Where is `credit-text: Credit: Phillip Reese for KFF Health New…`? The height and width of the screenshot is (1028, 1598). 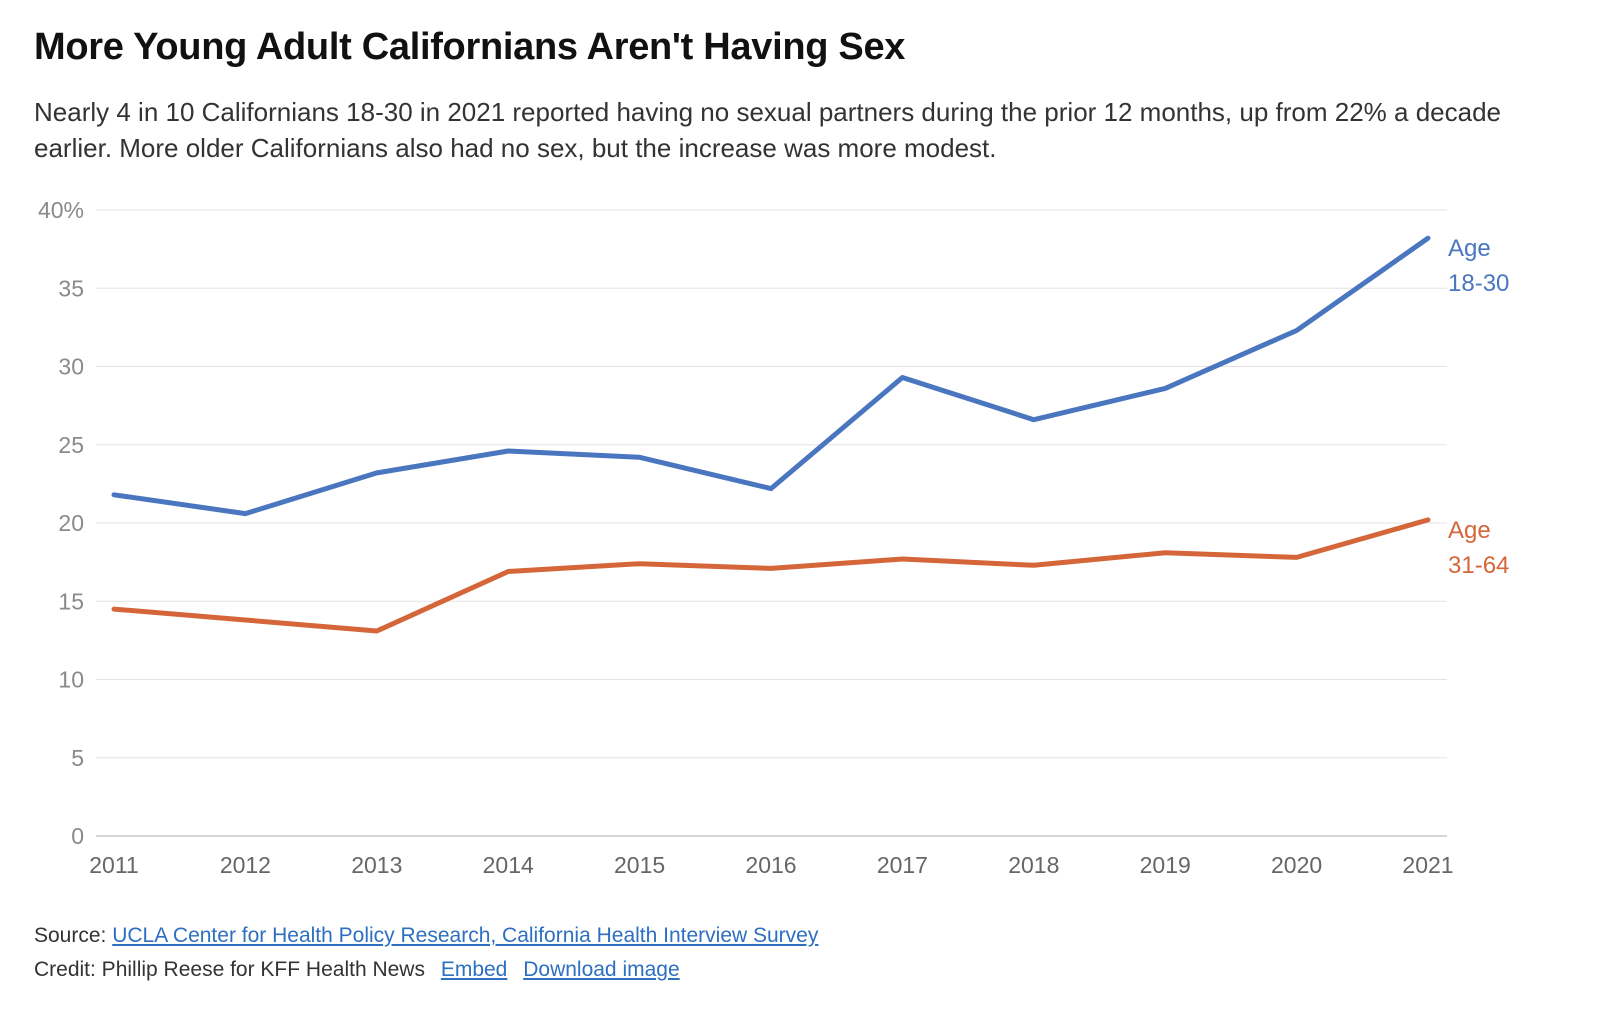 credit-text: Credit: Phillip Reese for KFF Health New… is located at coordinates (229, 969).